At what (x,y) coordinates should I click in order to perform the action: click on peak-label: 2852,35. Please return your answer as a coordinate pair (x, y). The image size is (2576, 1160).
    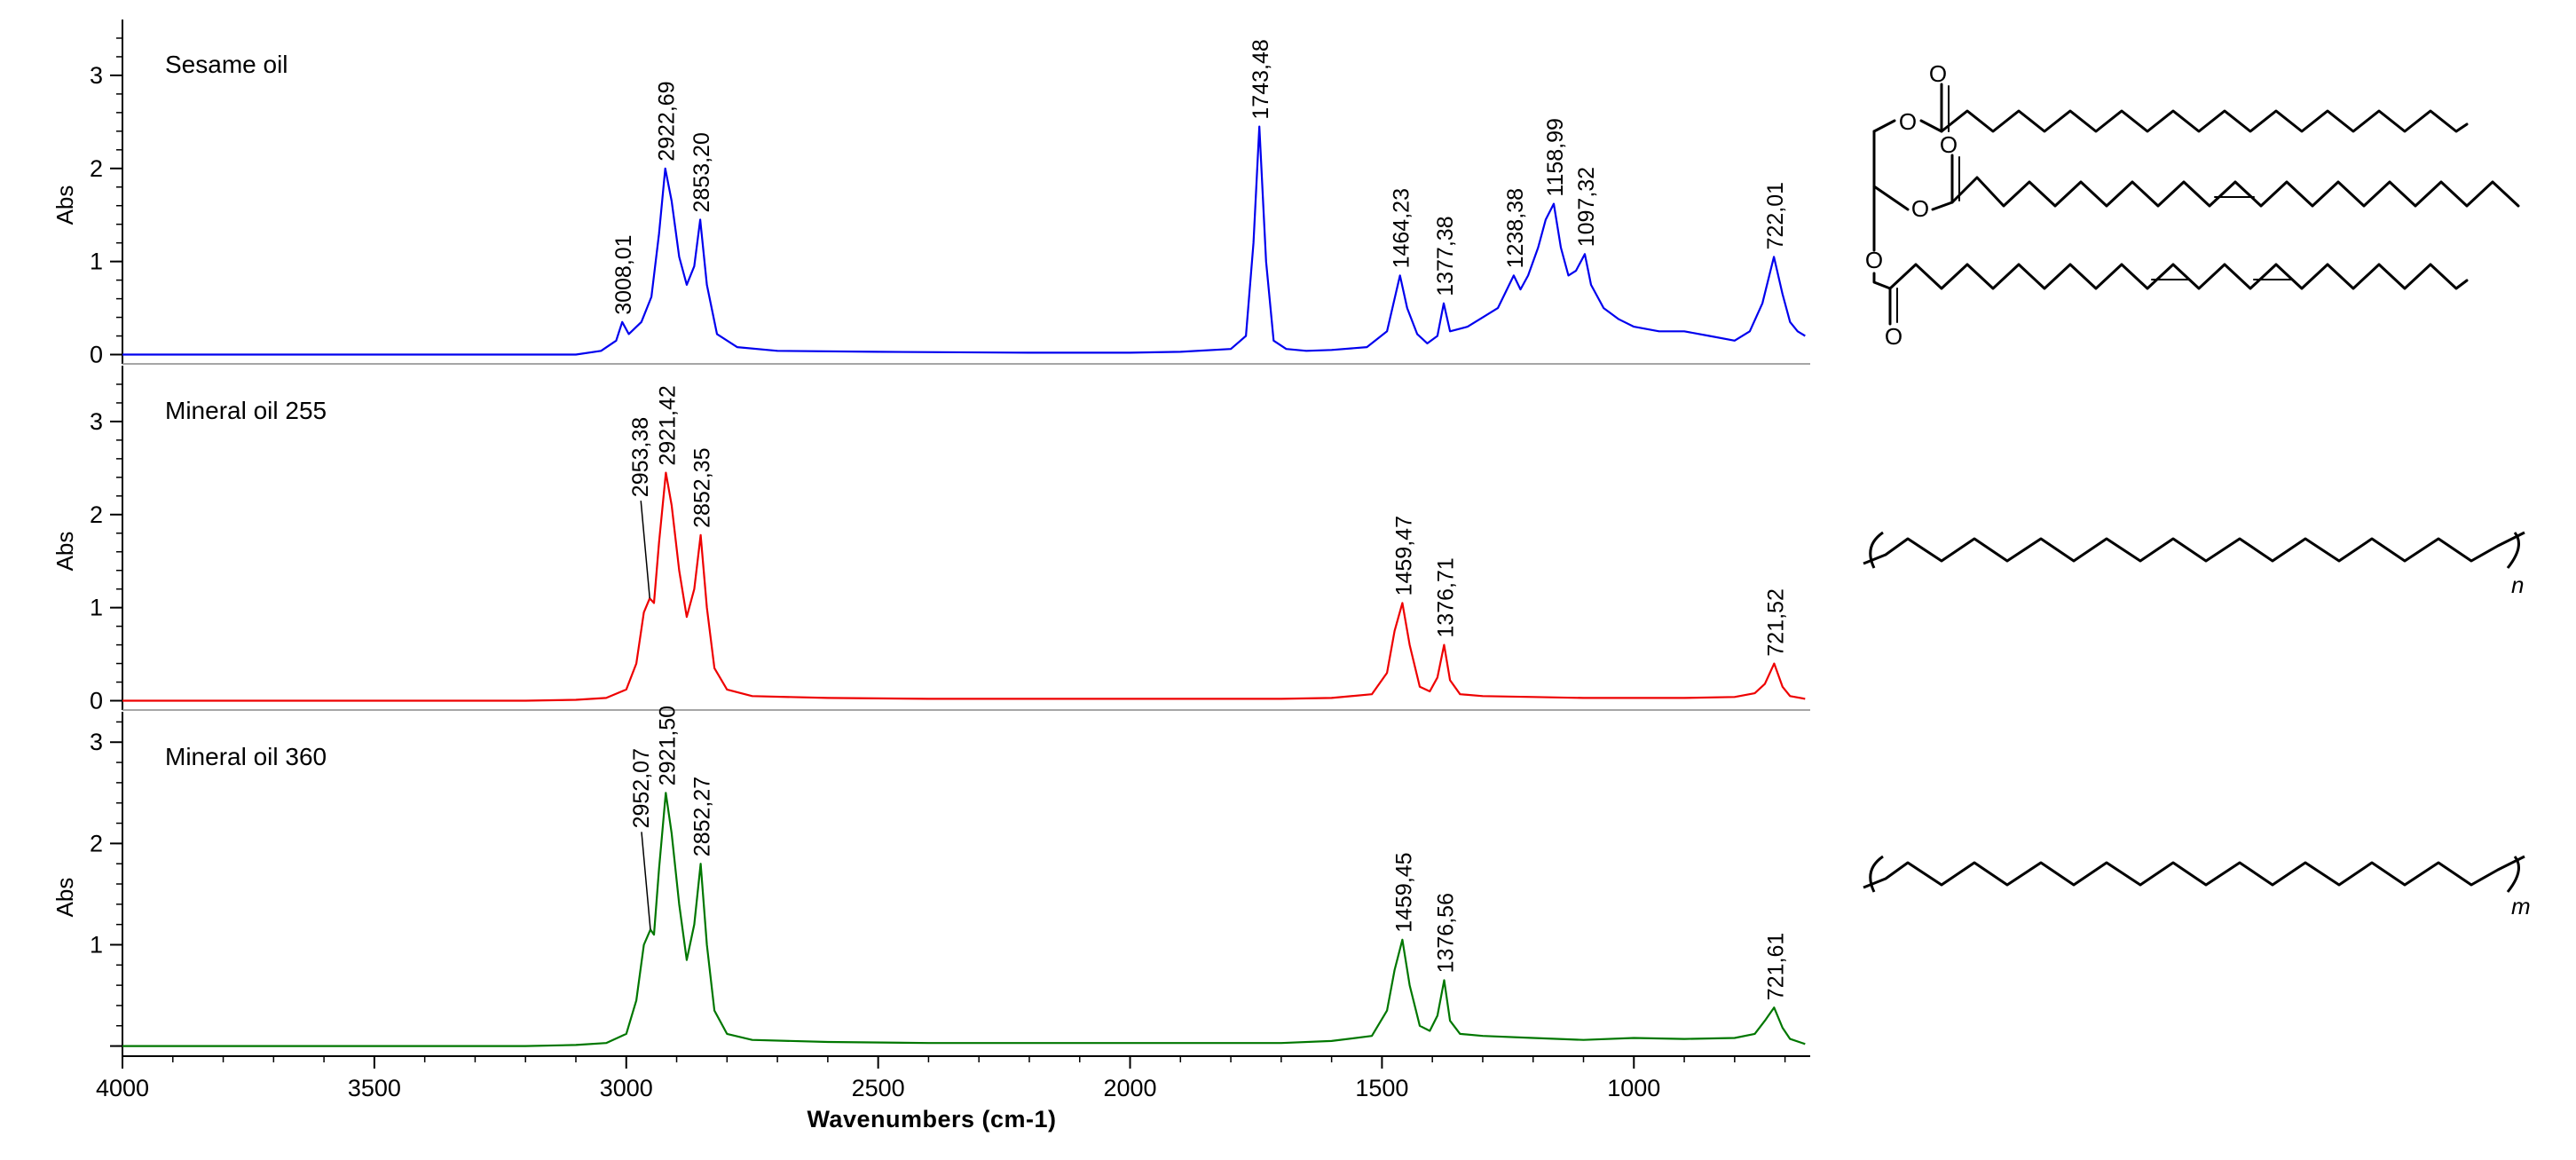
    Looking at the image, I should click on (703, 488).